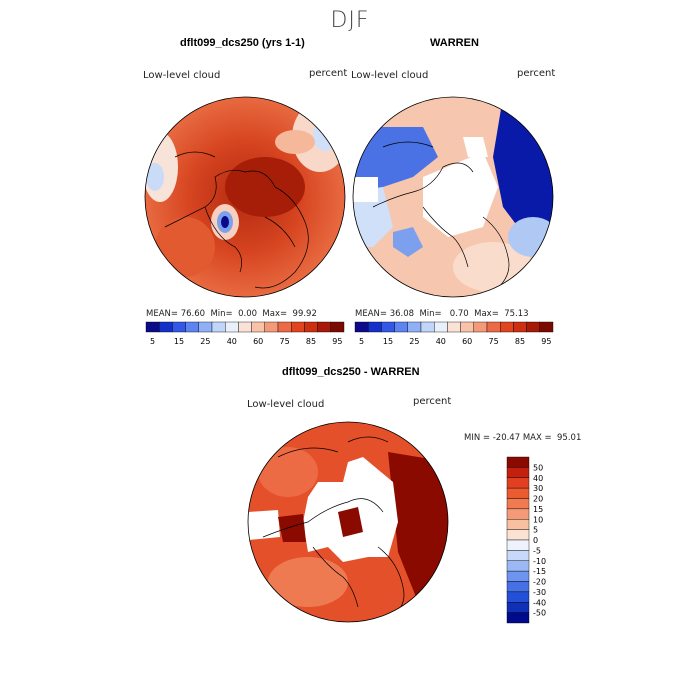 Image resolution: width=700 pixels, height=700 pixels. Describe the element at coordinates (442, 314) in the screenshot. I see `panel2-stats: MEAN= 36.08 Min= 0.70 Max= 75.13` at that location.